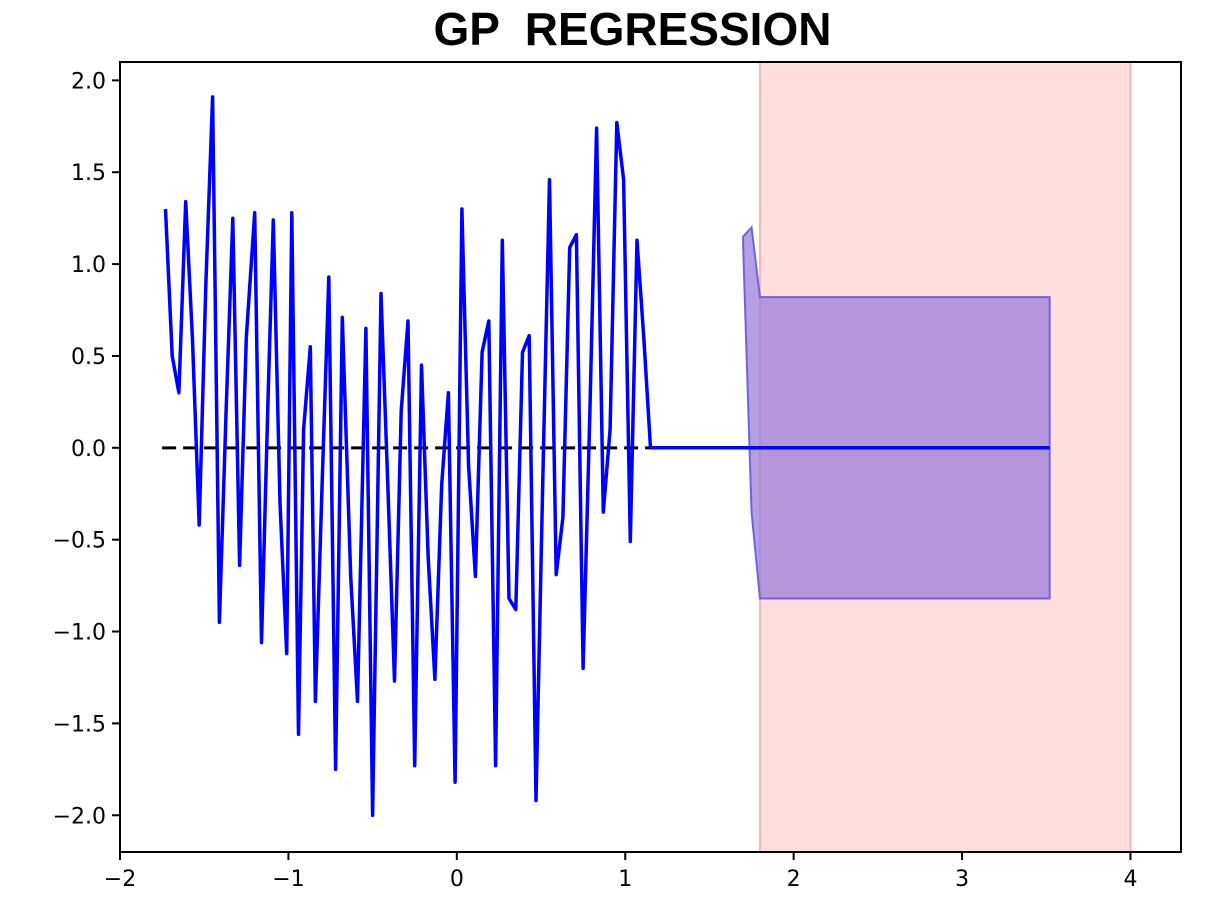 This screenshot has height=905, width=1205. Describe the element at coordinates (1130, 879) in the screenshot. I see `x-tick-label: 4` at that location.